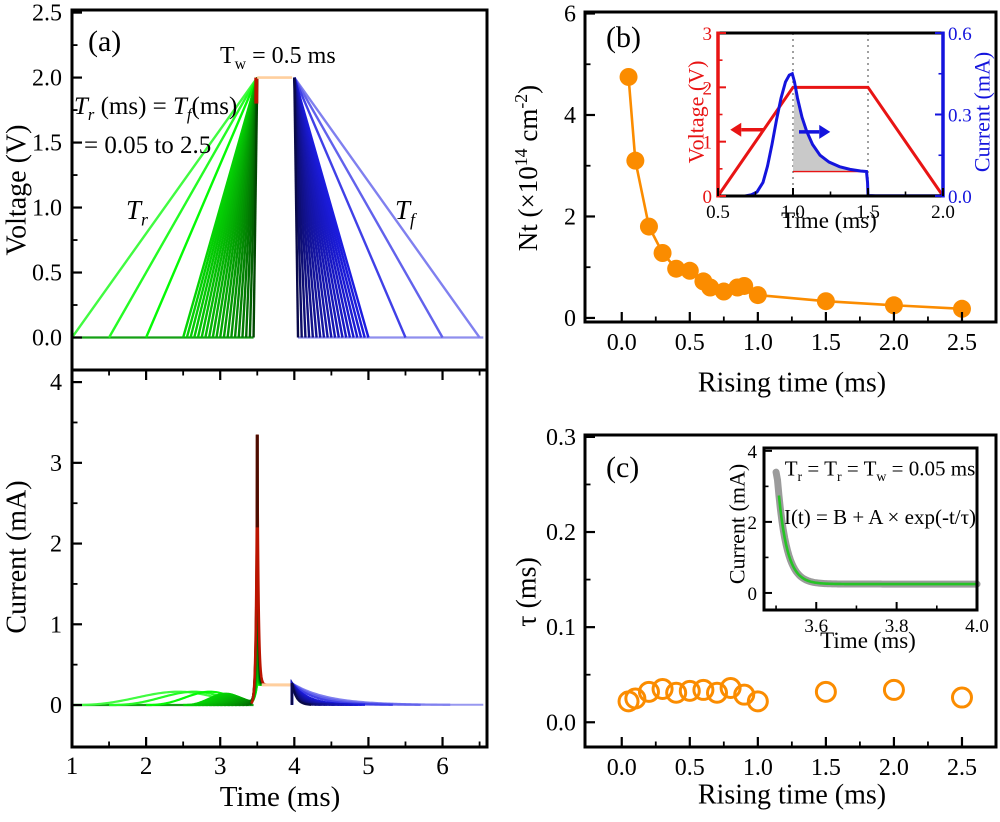  Describe the element at coordinates (570, 217) in the screenshot. I see `b-ytick-label: 2` at that location.